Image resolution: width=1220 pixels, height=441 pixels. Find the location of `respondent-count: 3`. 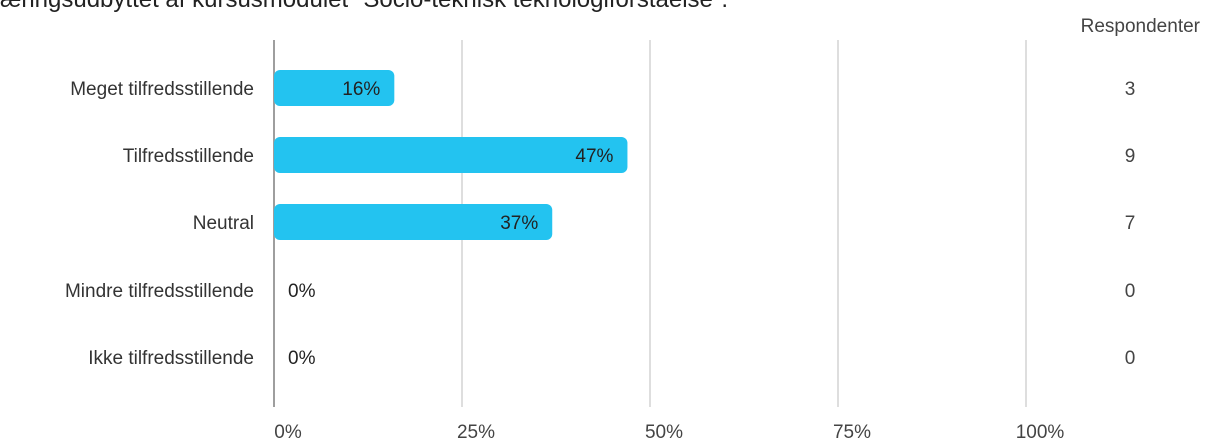

respondent-count: 3 is located at coordinates (1130, 89).